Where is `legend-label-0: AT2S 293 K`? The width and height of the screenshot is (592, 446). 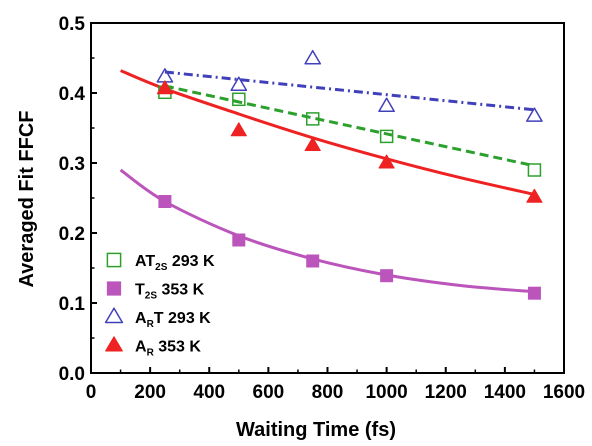
legend-label-0: AT2S 293 K is located at coordinates (175, 263).